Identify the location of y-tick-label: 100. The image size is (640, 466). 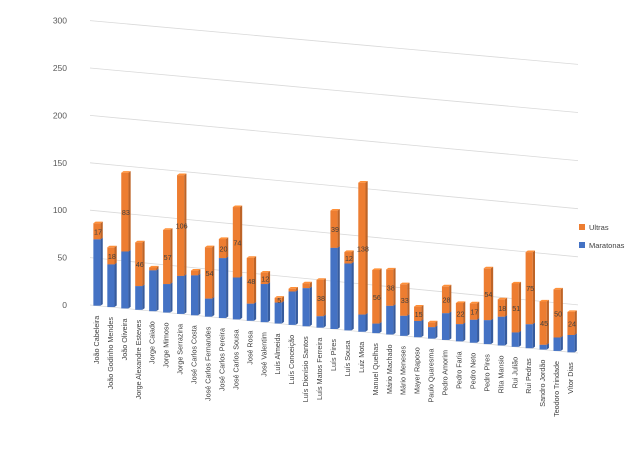
(60, 210).